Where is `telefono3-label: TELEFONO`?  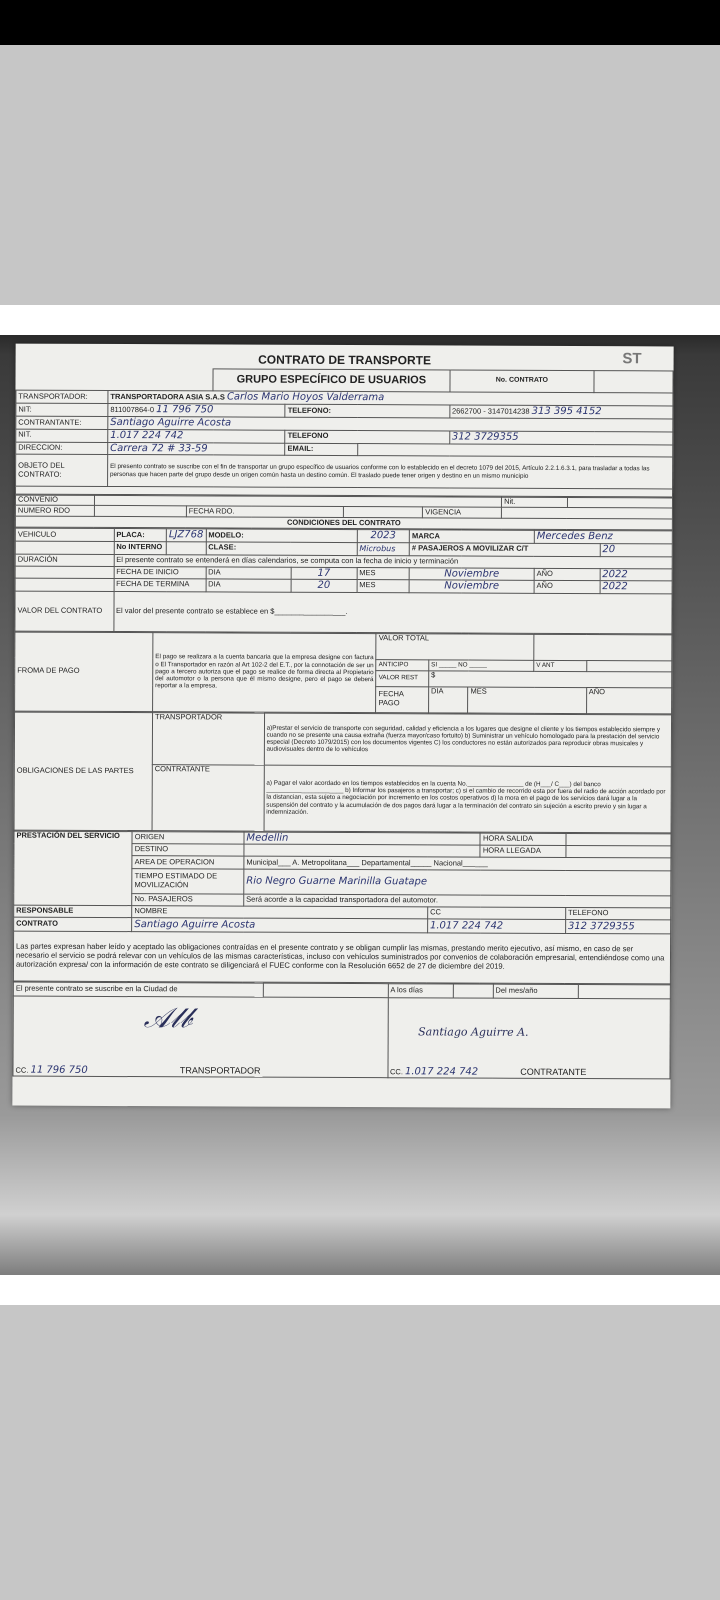 telefono3-label: TELEFONO is located at coordinates (618, 913).